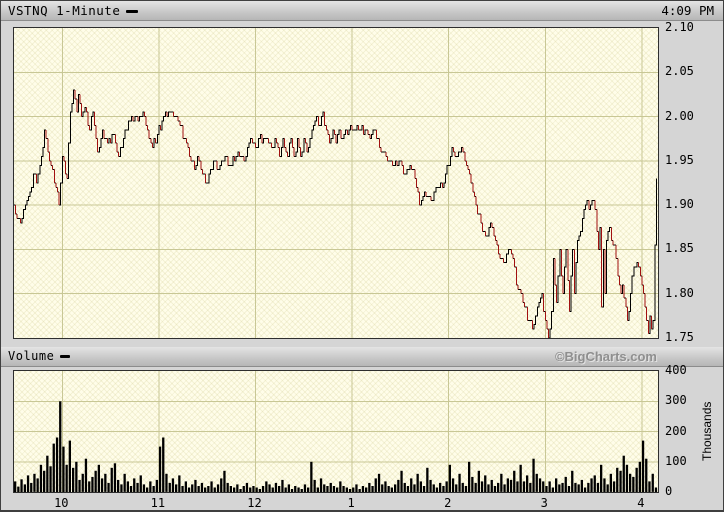 Image resolution: width=724 pixels, height=512 pixels. Describe the element at coordinates (448, 503) in the screenshot. I see `hour-tick-label: 2` at that location.